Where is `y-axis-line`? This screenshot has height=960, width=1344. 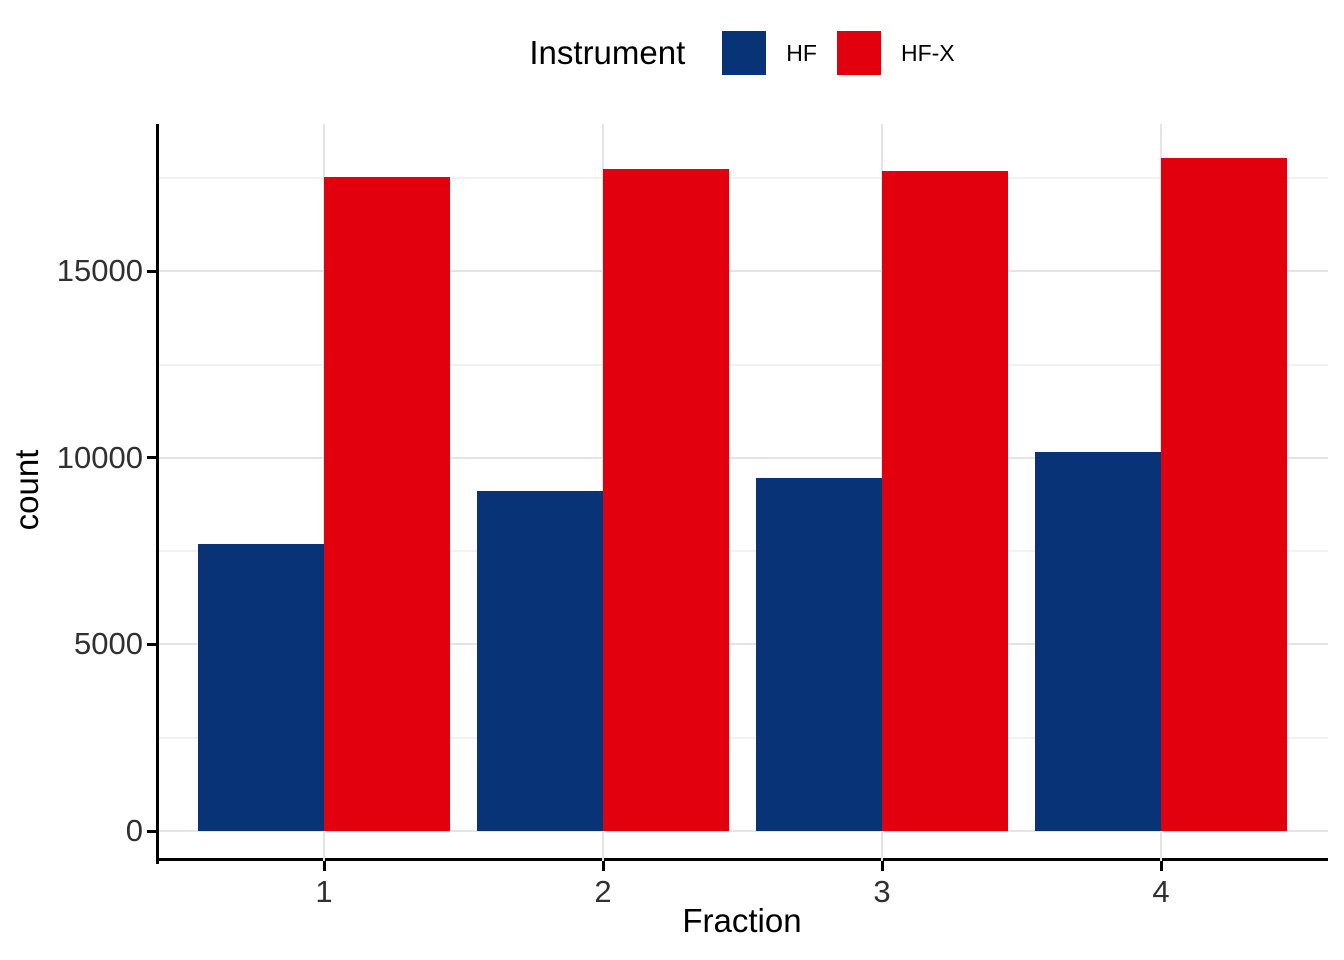 y-axis-line is located at coordinates (157, 494).